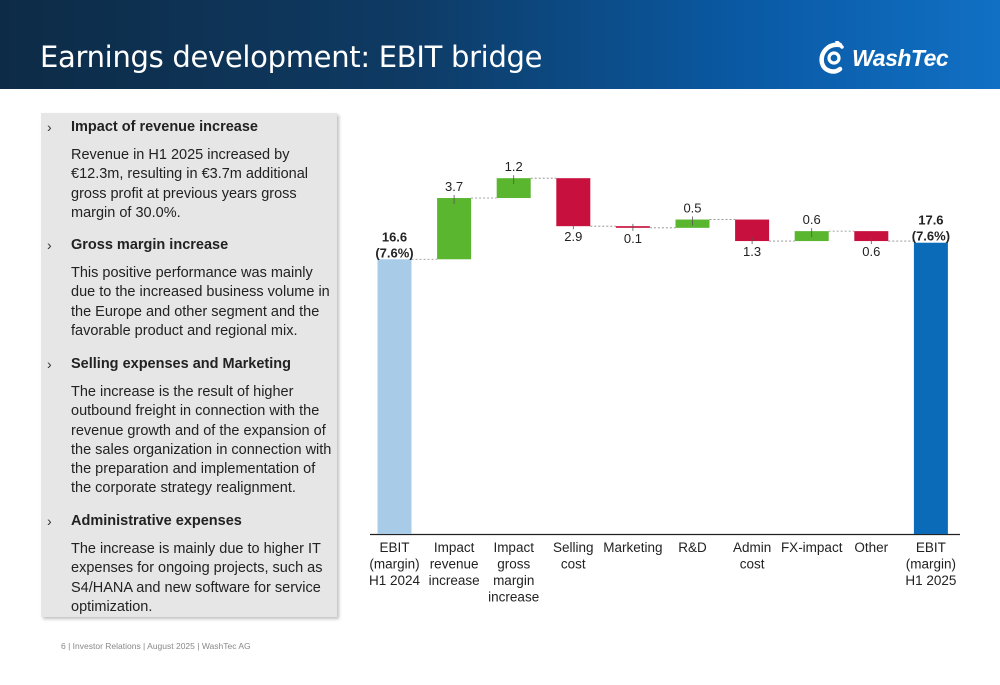 The height and width of the screenshot is (685, 1000). What do you see at coordinates (164, 127) in the screenshot?
I see `section-heading: Impact of revenue increase` at bounding box center [164, 127].